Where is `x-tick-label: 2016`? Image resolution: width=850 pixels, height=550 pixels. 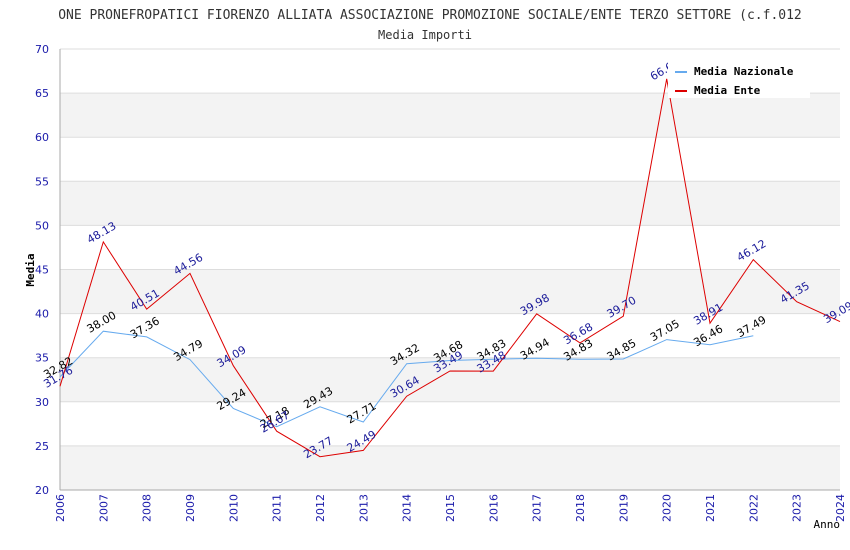
x-tick-label: 2016 is located at coordinates (493, 508).